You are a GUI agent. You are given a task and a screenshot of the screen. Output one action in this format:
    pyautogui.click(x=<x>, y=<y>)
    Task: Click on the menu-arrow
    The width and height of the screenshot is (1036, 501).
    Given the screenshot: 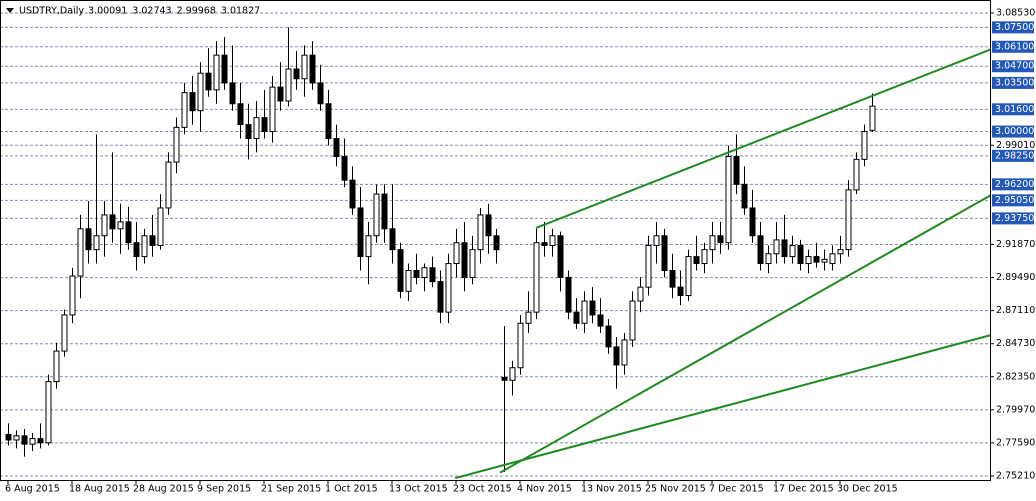 What is the action you would take?
    pyautogui.click(x=10, y=10)
    